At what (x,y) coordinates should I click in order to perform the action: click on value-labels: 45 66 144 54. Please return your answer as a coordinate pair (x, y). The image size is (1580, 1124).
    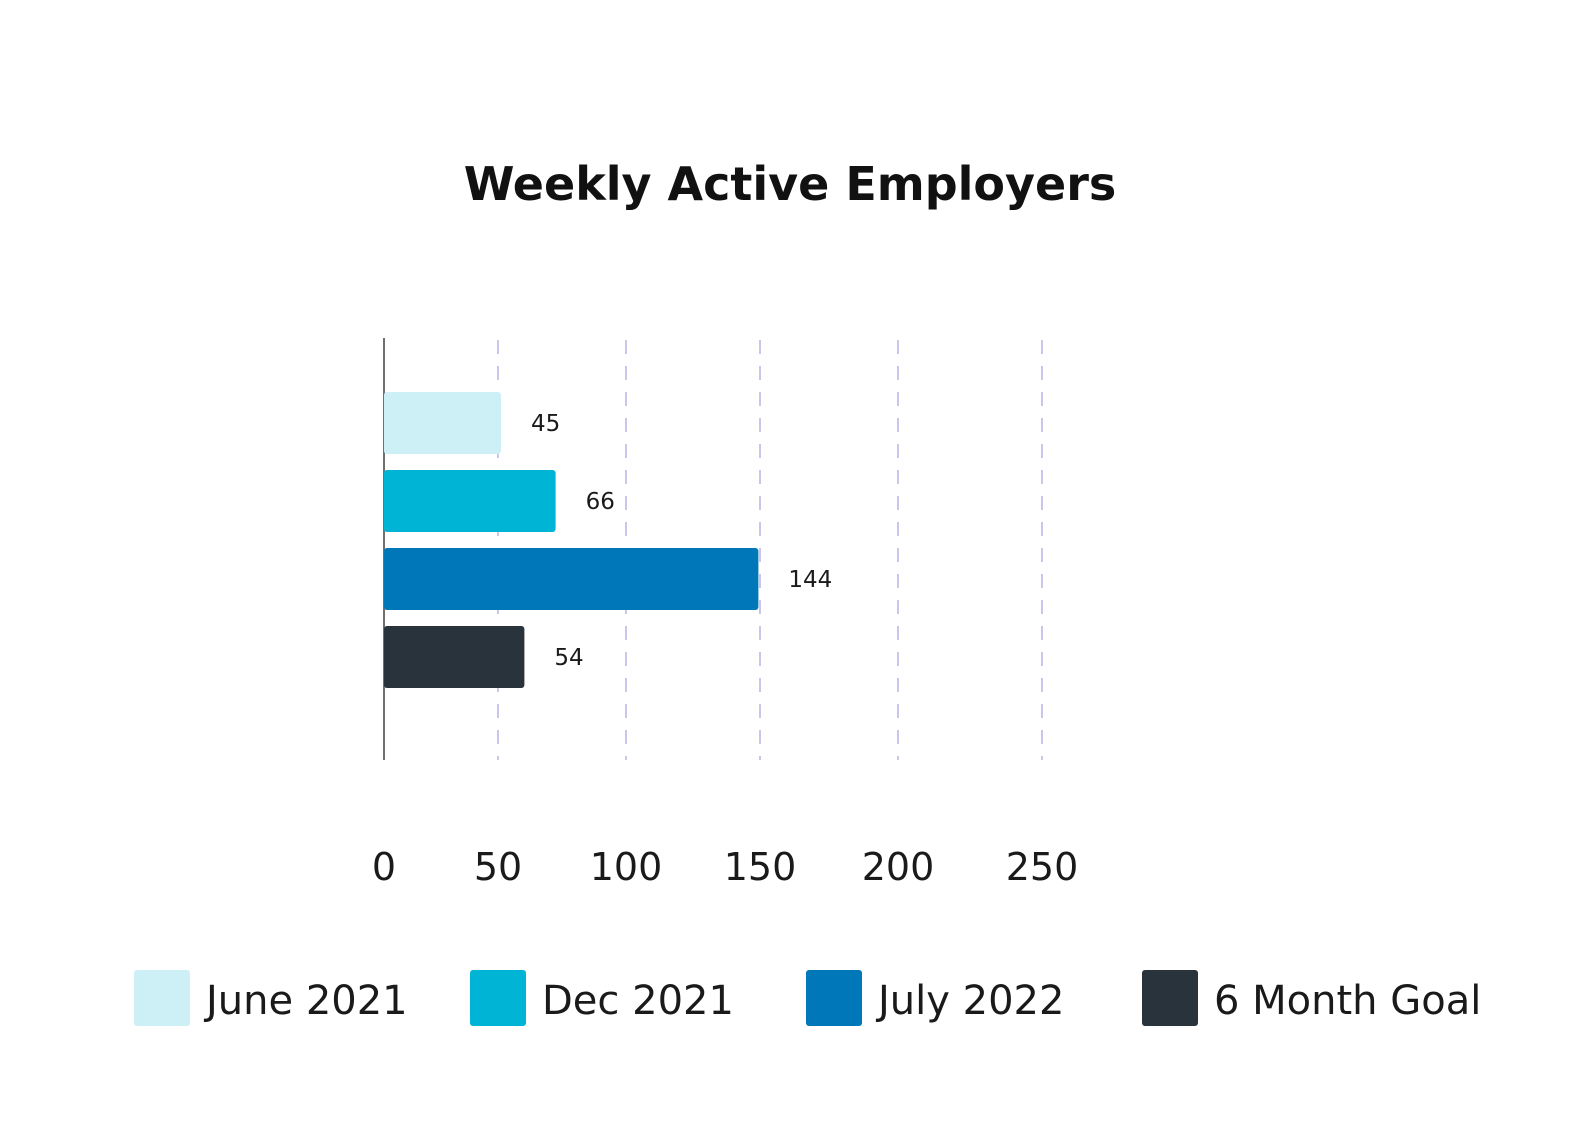
    Looking at the image, I should click on (681, 541).